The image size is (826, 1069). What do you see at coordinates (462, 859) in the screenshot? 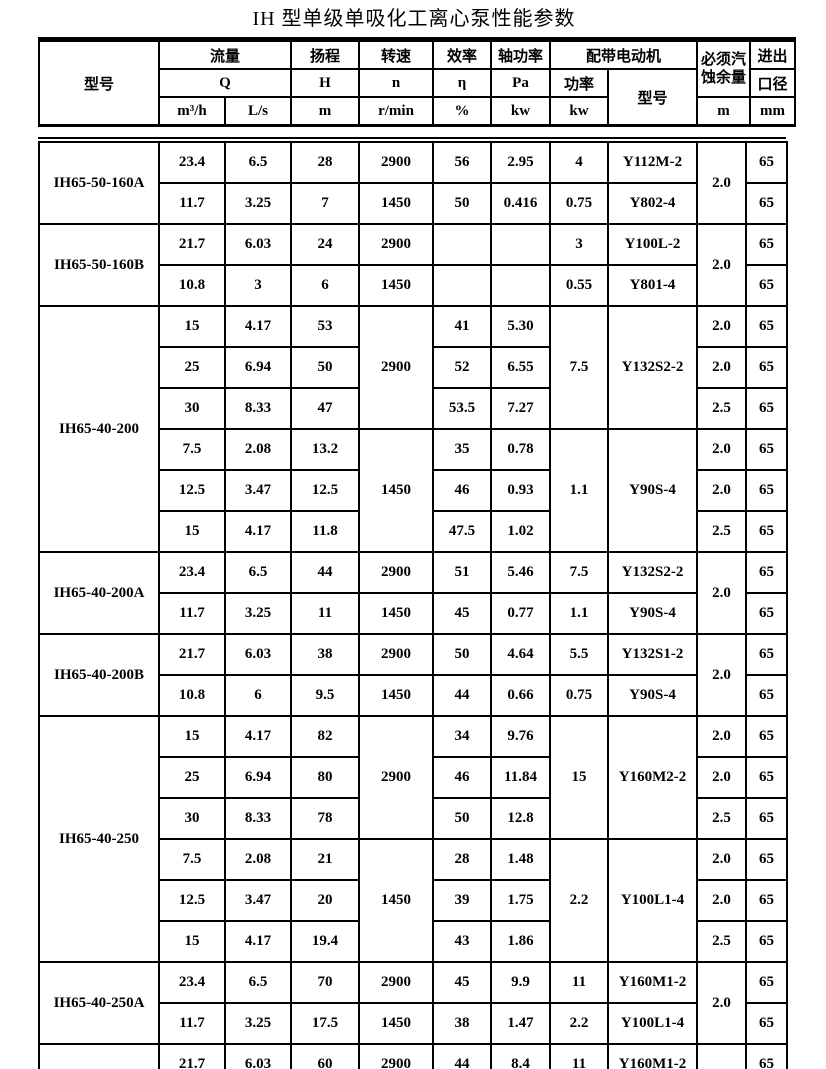
I see `efficiency-cell: 28` at bounding box center [462, 859].